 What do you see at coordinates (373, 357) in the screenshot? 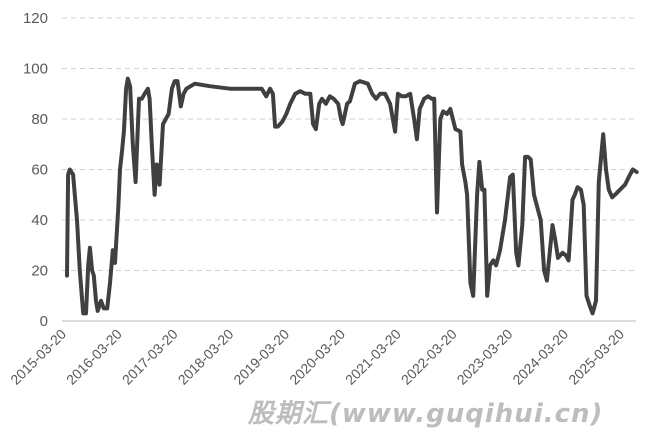
I see `x-tick-label: 2021-03-20` at bounding box center [373, 357].